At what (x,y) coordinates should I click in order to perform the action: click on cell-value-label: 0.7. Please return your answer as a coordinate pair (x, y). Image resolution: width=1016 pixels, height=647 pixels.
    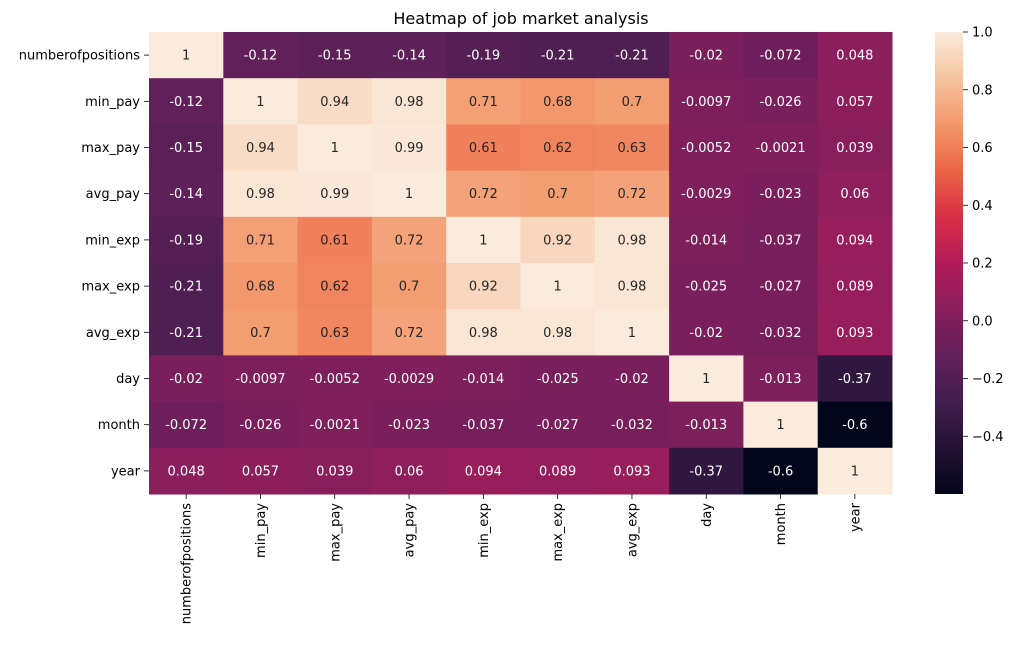
    Looking at the image, I should click on (557, 194).